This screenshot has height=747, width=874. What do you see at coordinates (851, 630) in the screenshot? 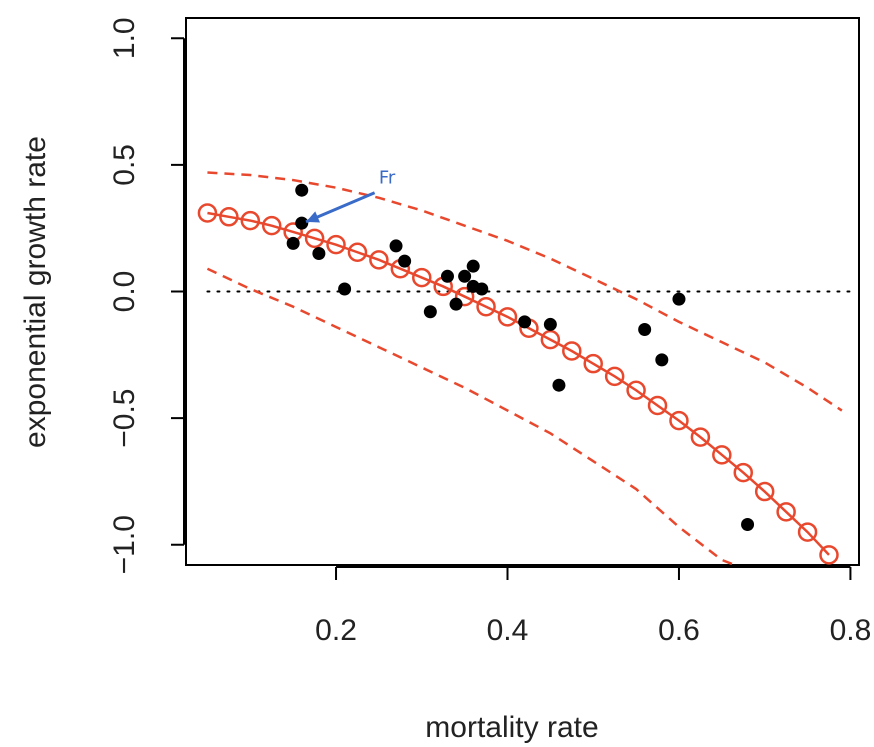
I see `x-tick-label: 0.8` at bounding box center [851, 630].